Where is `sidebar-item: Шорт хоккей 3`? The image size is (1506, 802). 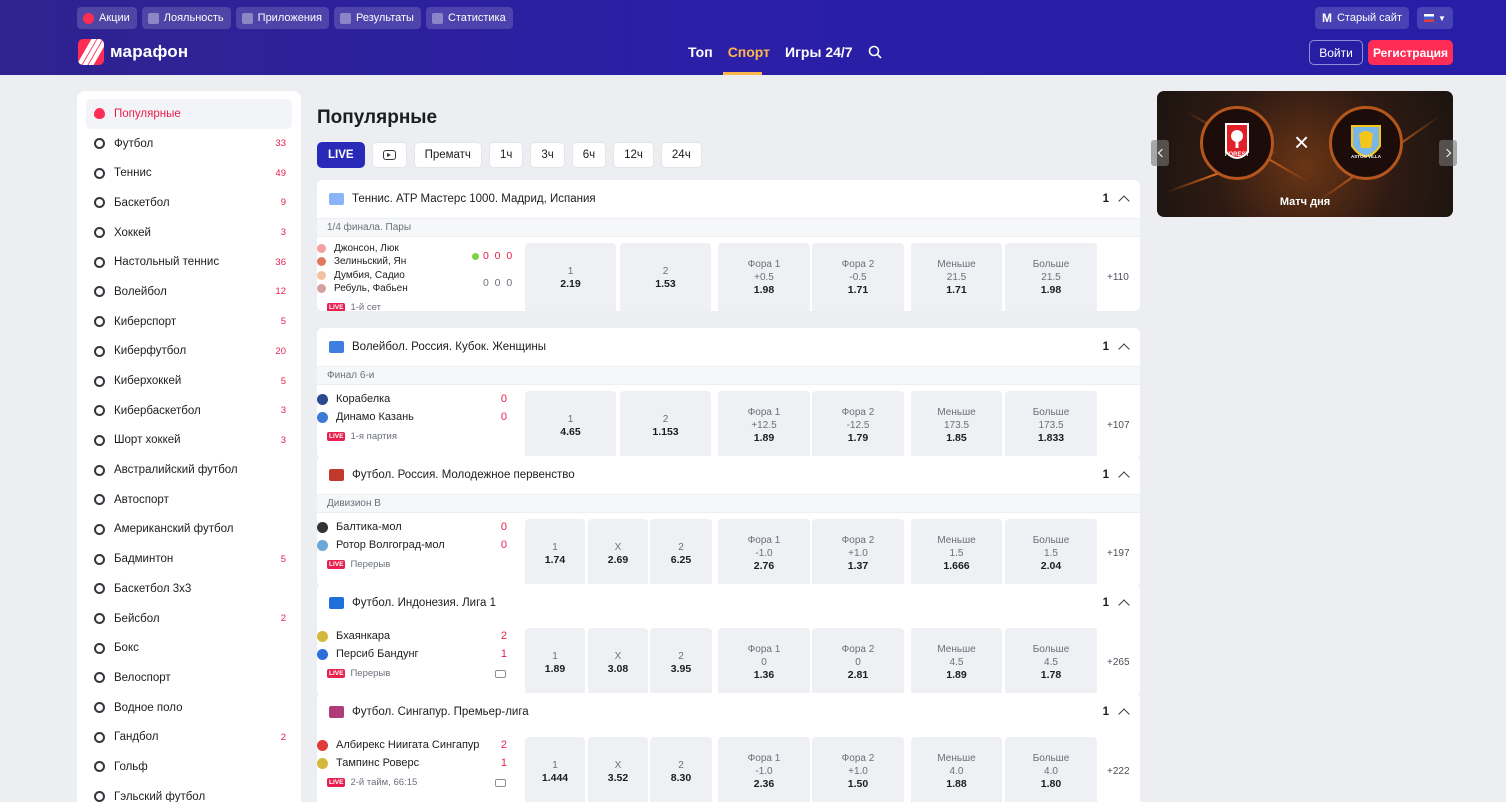
sidebar-item: Шорт хоккей 3 is located at coordinates (189, 441).